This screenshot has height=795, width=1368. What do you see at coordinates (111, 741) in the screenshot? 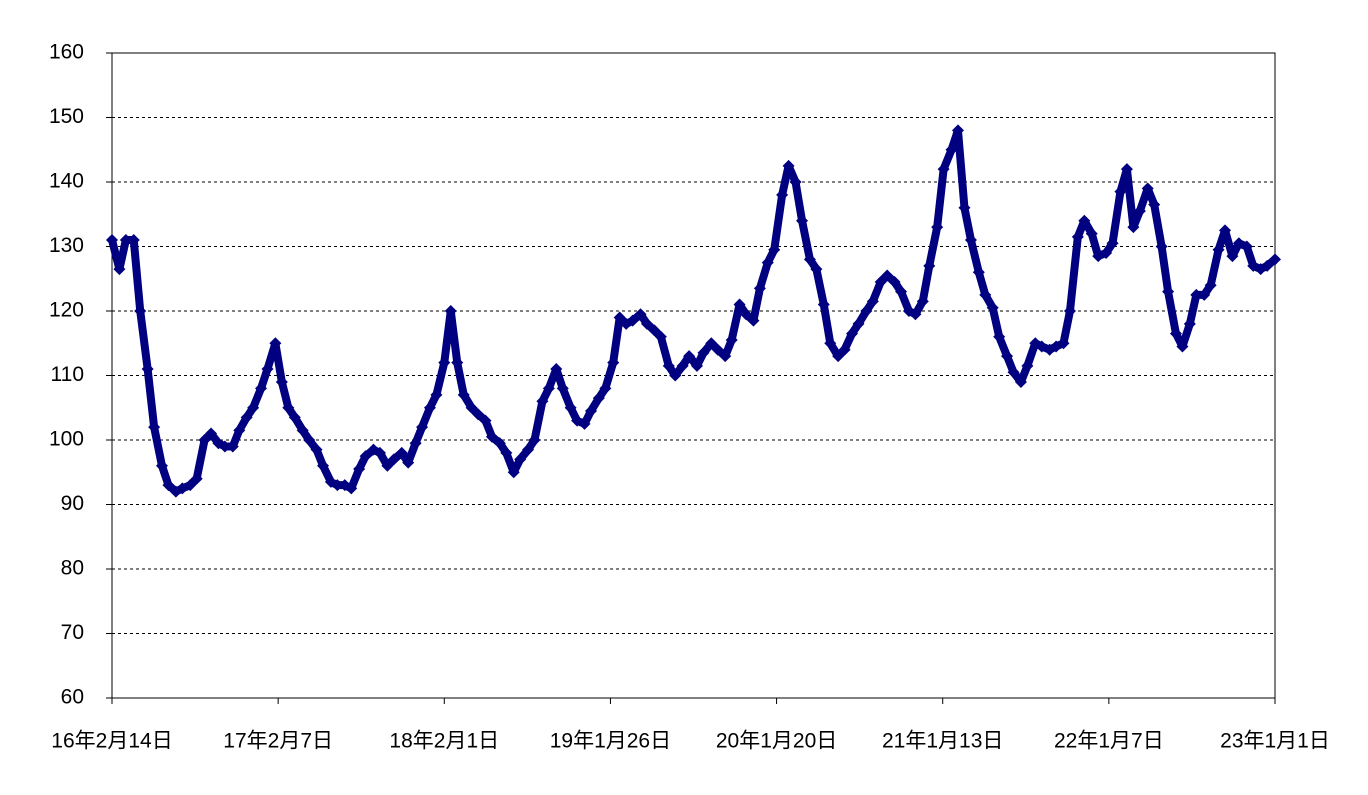
I see `x-tick-label: 16年2月14日` at bounding box center [111, 741].